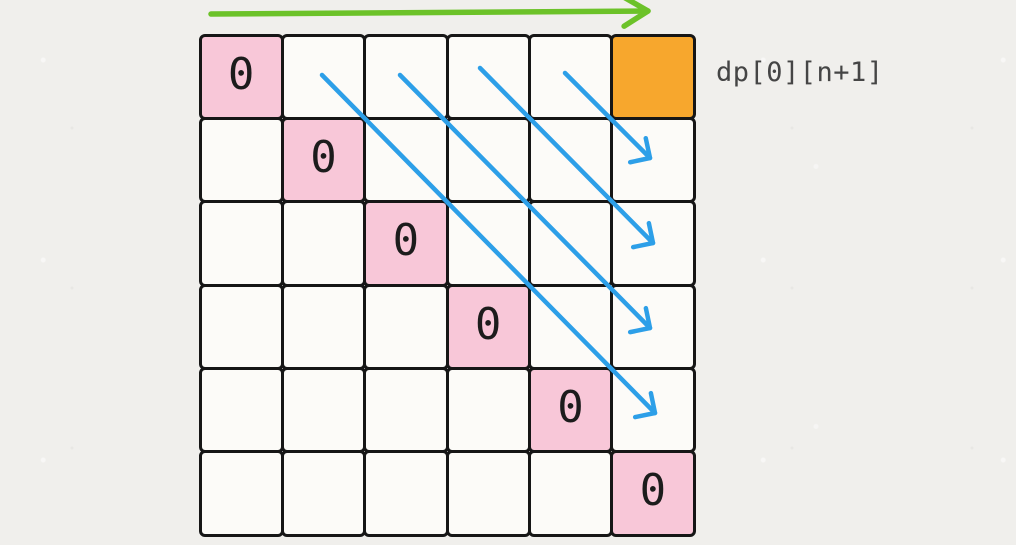  Describe the element at coordinates (488, 326) in the screenshot. I see `grid-cell-r4c4: 0` at that location.